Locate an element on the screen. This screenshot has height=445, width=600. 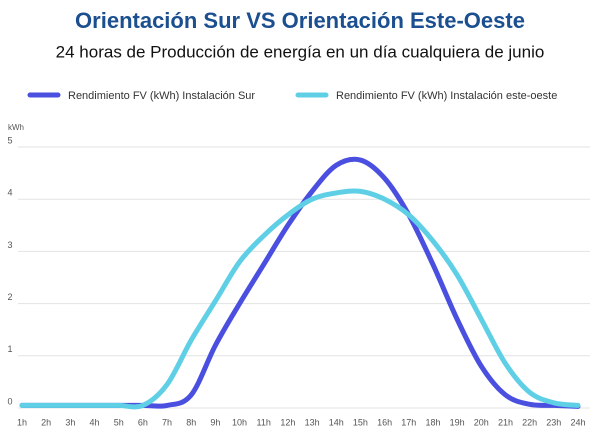
legend-label: Rendimiento FV (kWh) Instalación Sur is located at coordinates (161, 96).